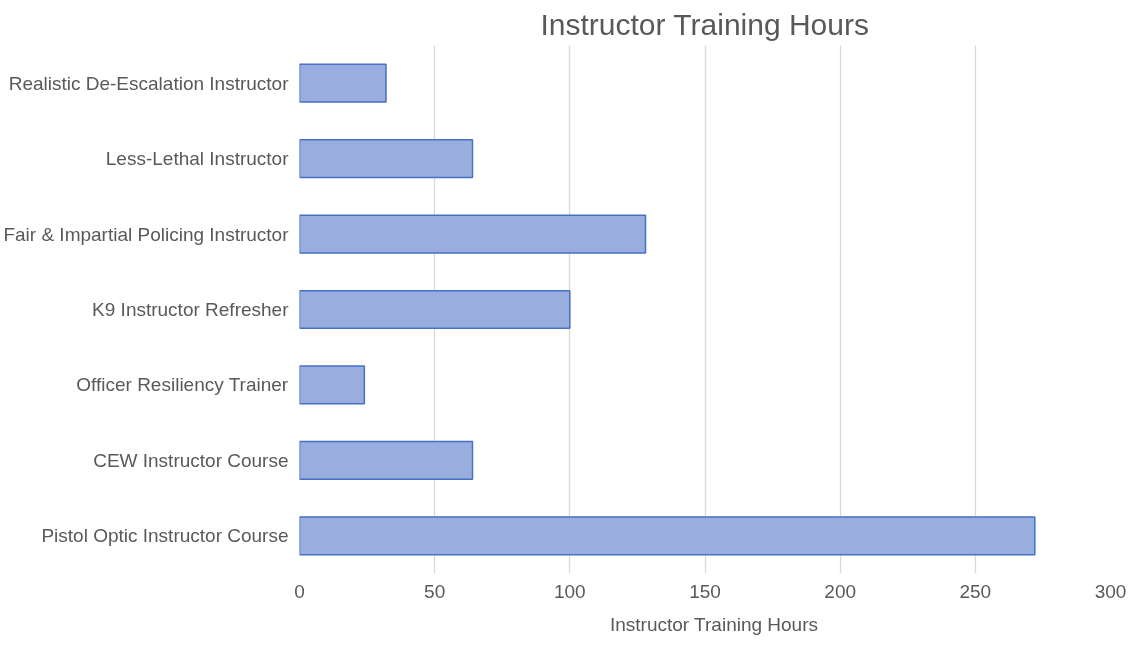 The height and width of the screenshot is (672, 1145). I want to click on y-tick-label: Fair & Impartial Policing Instructor, so click(146, 234).